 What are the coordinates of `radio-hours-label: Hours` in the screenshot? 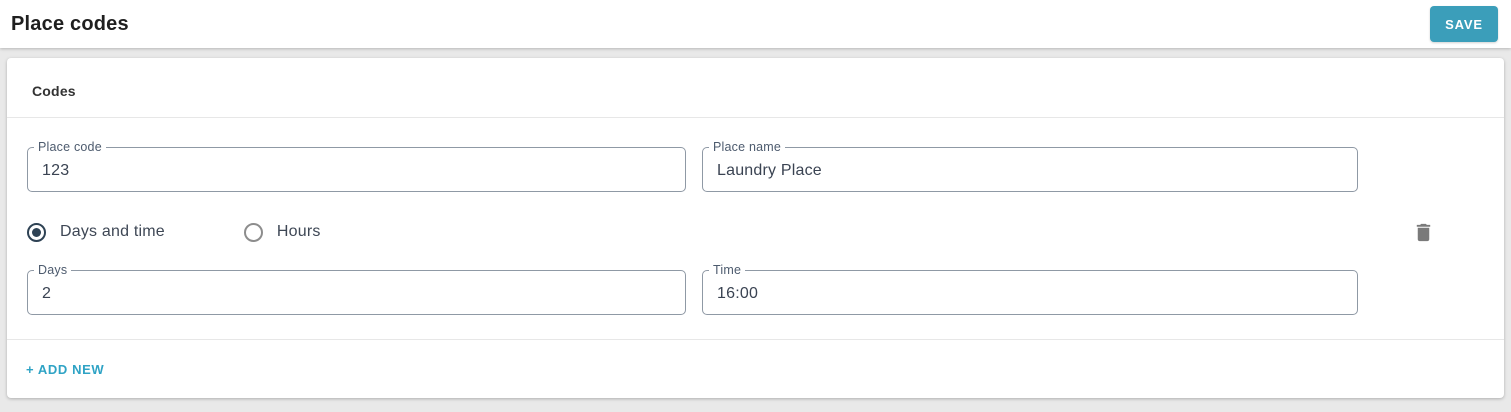 It's located at (298, 231).